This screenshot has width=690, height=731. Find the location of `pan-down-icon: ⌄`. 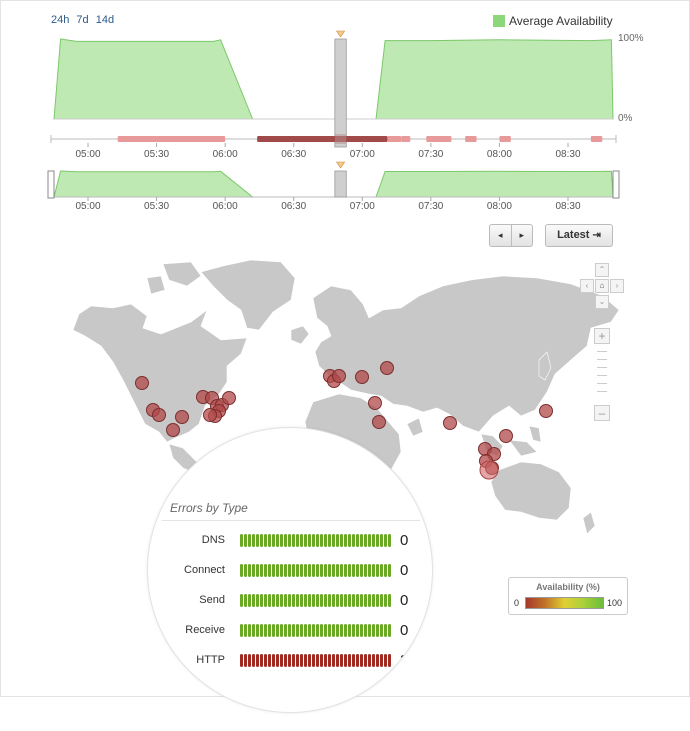

pan-down-icon: ⌄ is located at coordinates (602, 302).